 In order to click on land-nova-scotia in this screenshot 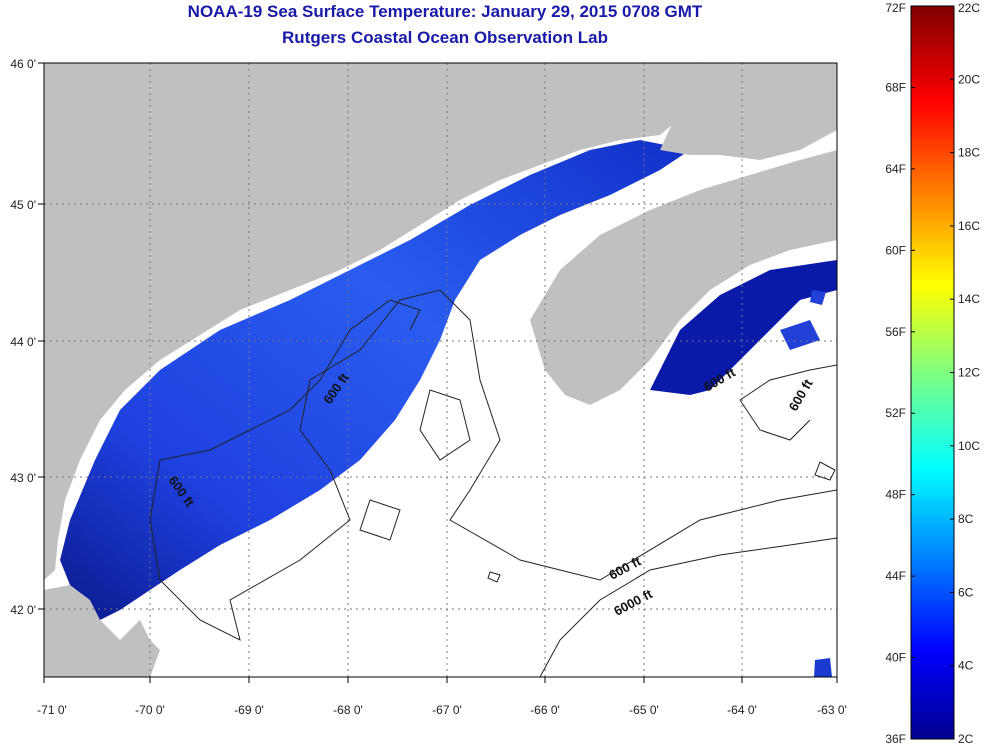, I will do `click(683, 277)`.